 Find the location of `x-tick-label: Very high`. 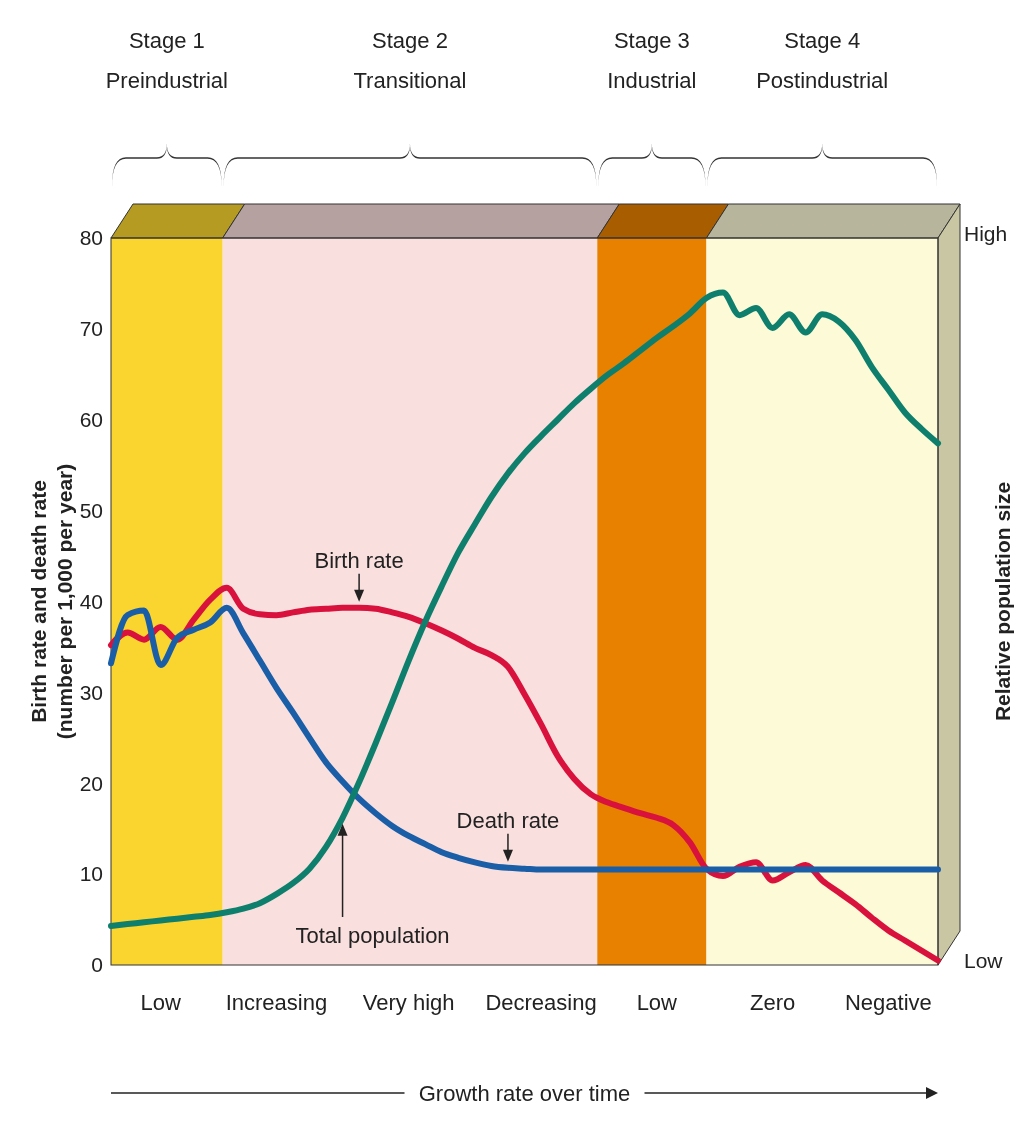

x-tick-label: Very high is located at coordinates (408, 1002).